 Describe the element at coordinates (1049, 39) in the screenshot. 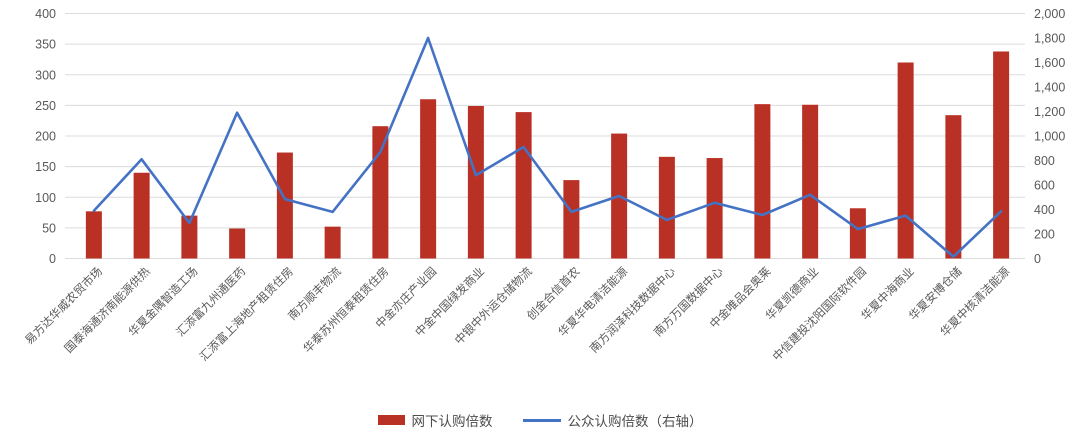

I see `right-axis-tick: 1,800` at that location.